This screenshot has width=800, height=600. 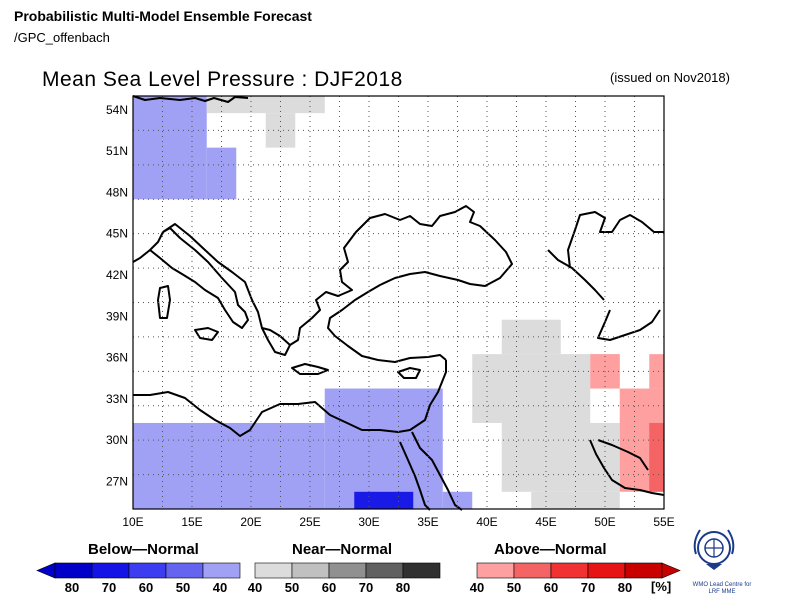 What do you see at coordinates (366, 587) in the screenshot?
I see `legend-near-label: 70` at bounding box center [366, 587].